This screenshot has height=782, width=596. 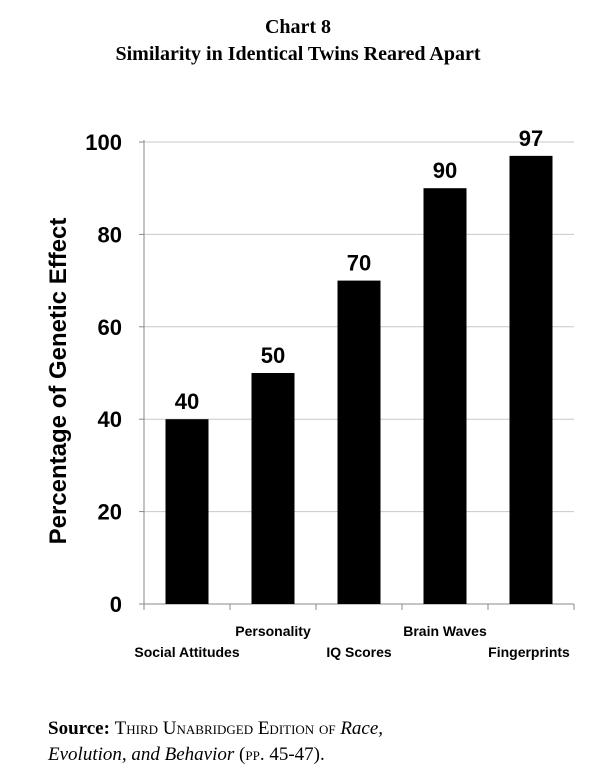 What do you see at coordinates (273, 631) in the screenshot?
I see `category-label: Personality` at bounding box center [273, 631].